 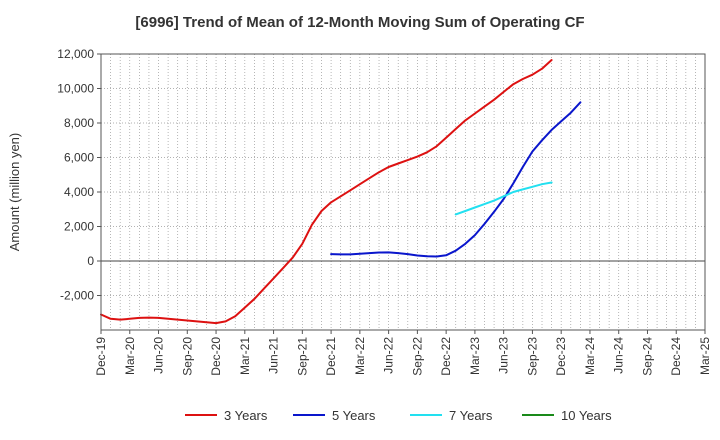 What do you see at coordinates (274, 355) in the screenshot?
I see `x-tick-label: Jun-21` at bounding box center [274, 355].